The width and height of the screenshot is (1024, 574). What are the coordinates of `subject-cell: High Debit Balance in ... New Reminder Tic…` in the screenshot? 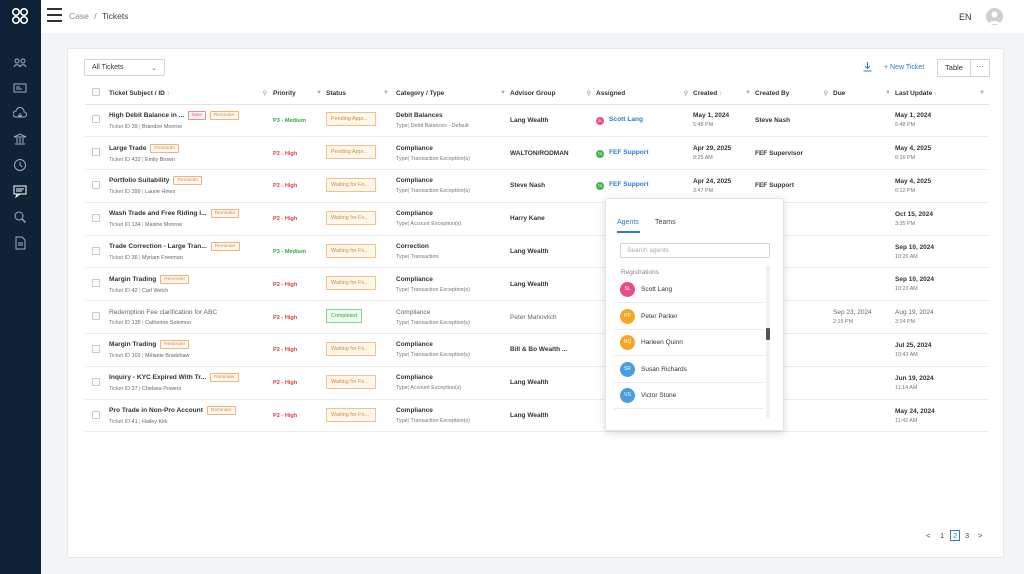 It's located at (191, 121).